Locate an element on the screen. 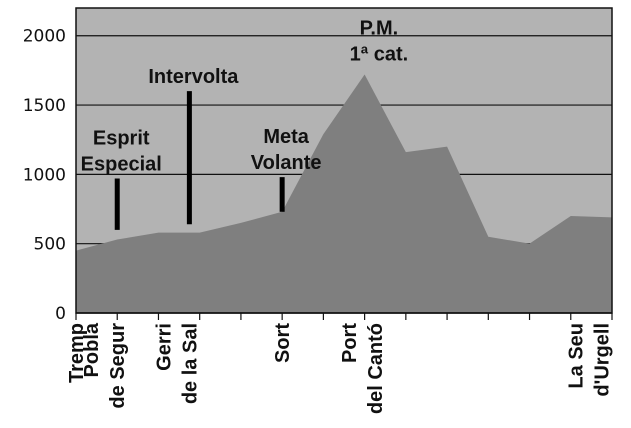 The image size is (631, 428). y-axis-ticks: 0 500 1000 1500 2000 is located at coordinates (44, 175).